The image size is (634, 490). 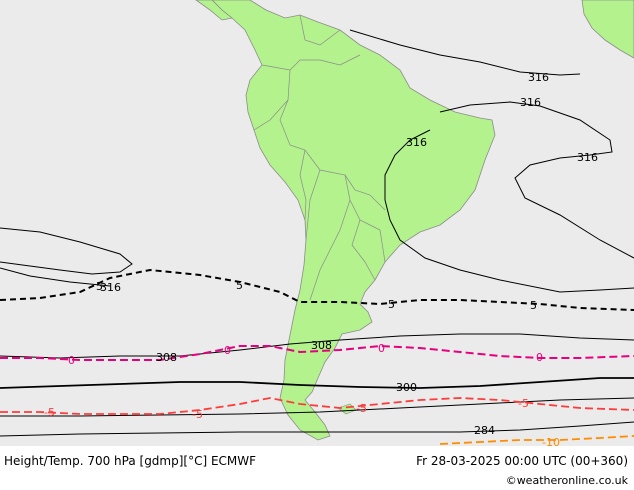 I want to click on label-284: 284, so click(x=484, y=430).